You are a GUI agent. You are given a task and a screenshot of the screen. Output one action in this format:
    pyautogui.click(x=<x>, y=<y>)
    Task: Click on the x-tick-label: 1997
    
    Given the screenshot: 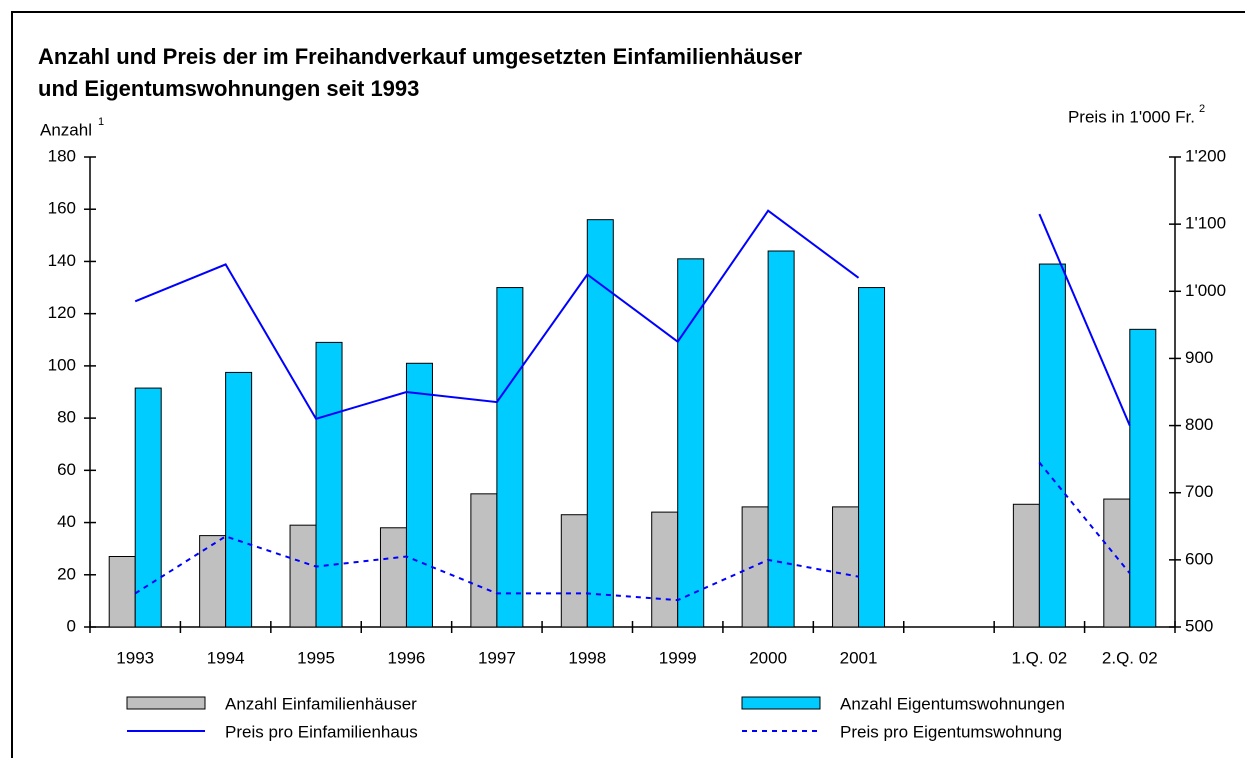 What is the action you would take?
    pyautogui.click(x=497, y=657)
    